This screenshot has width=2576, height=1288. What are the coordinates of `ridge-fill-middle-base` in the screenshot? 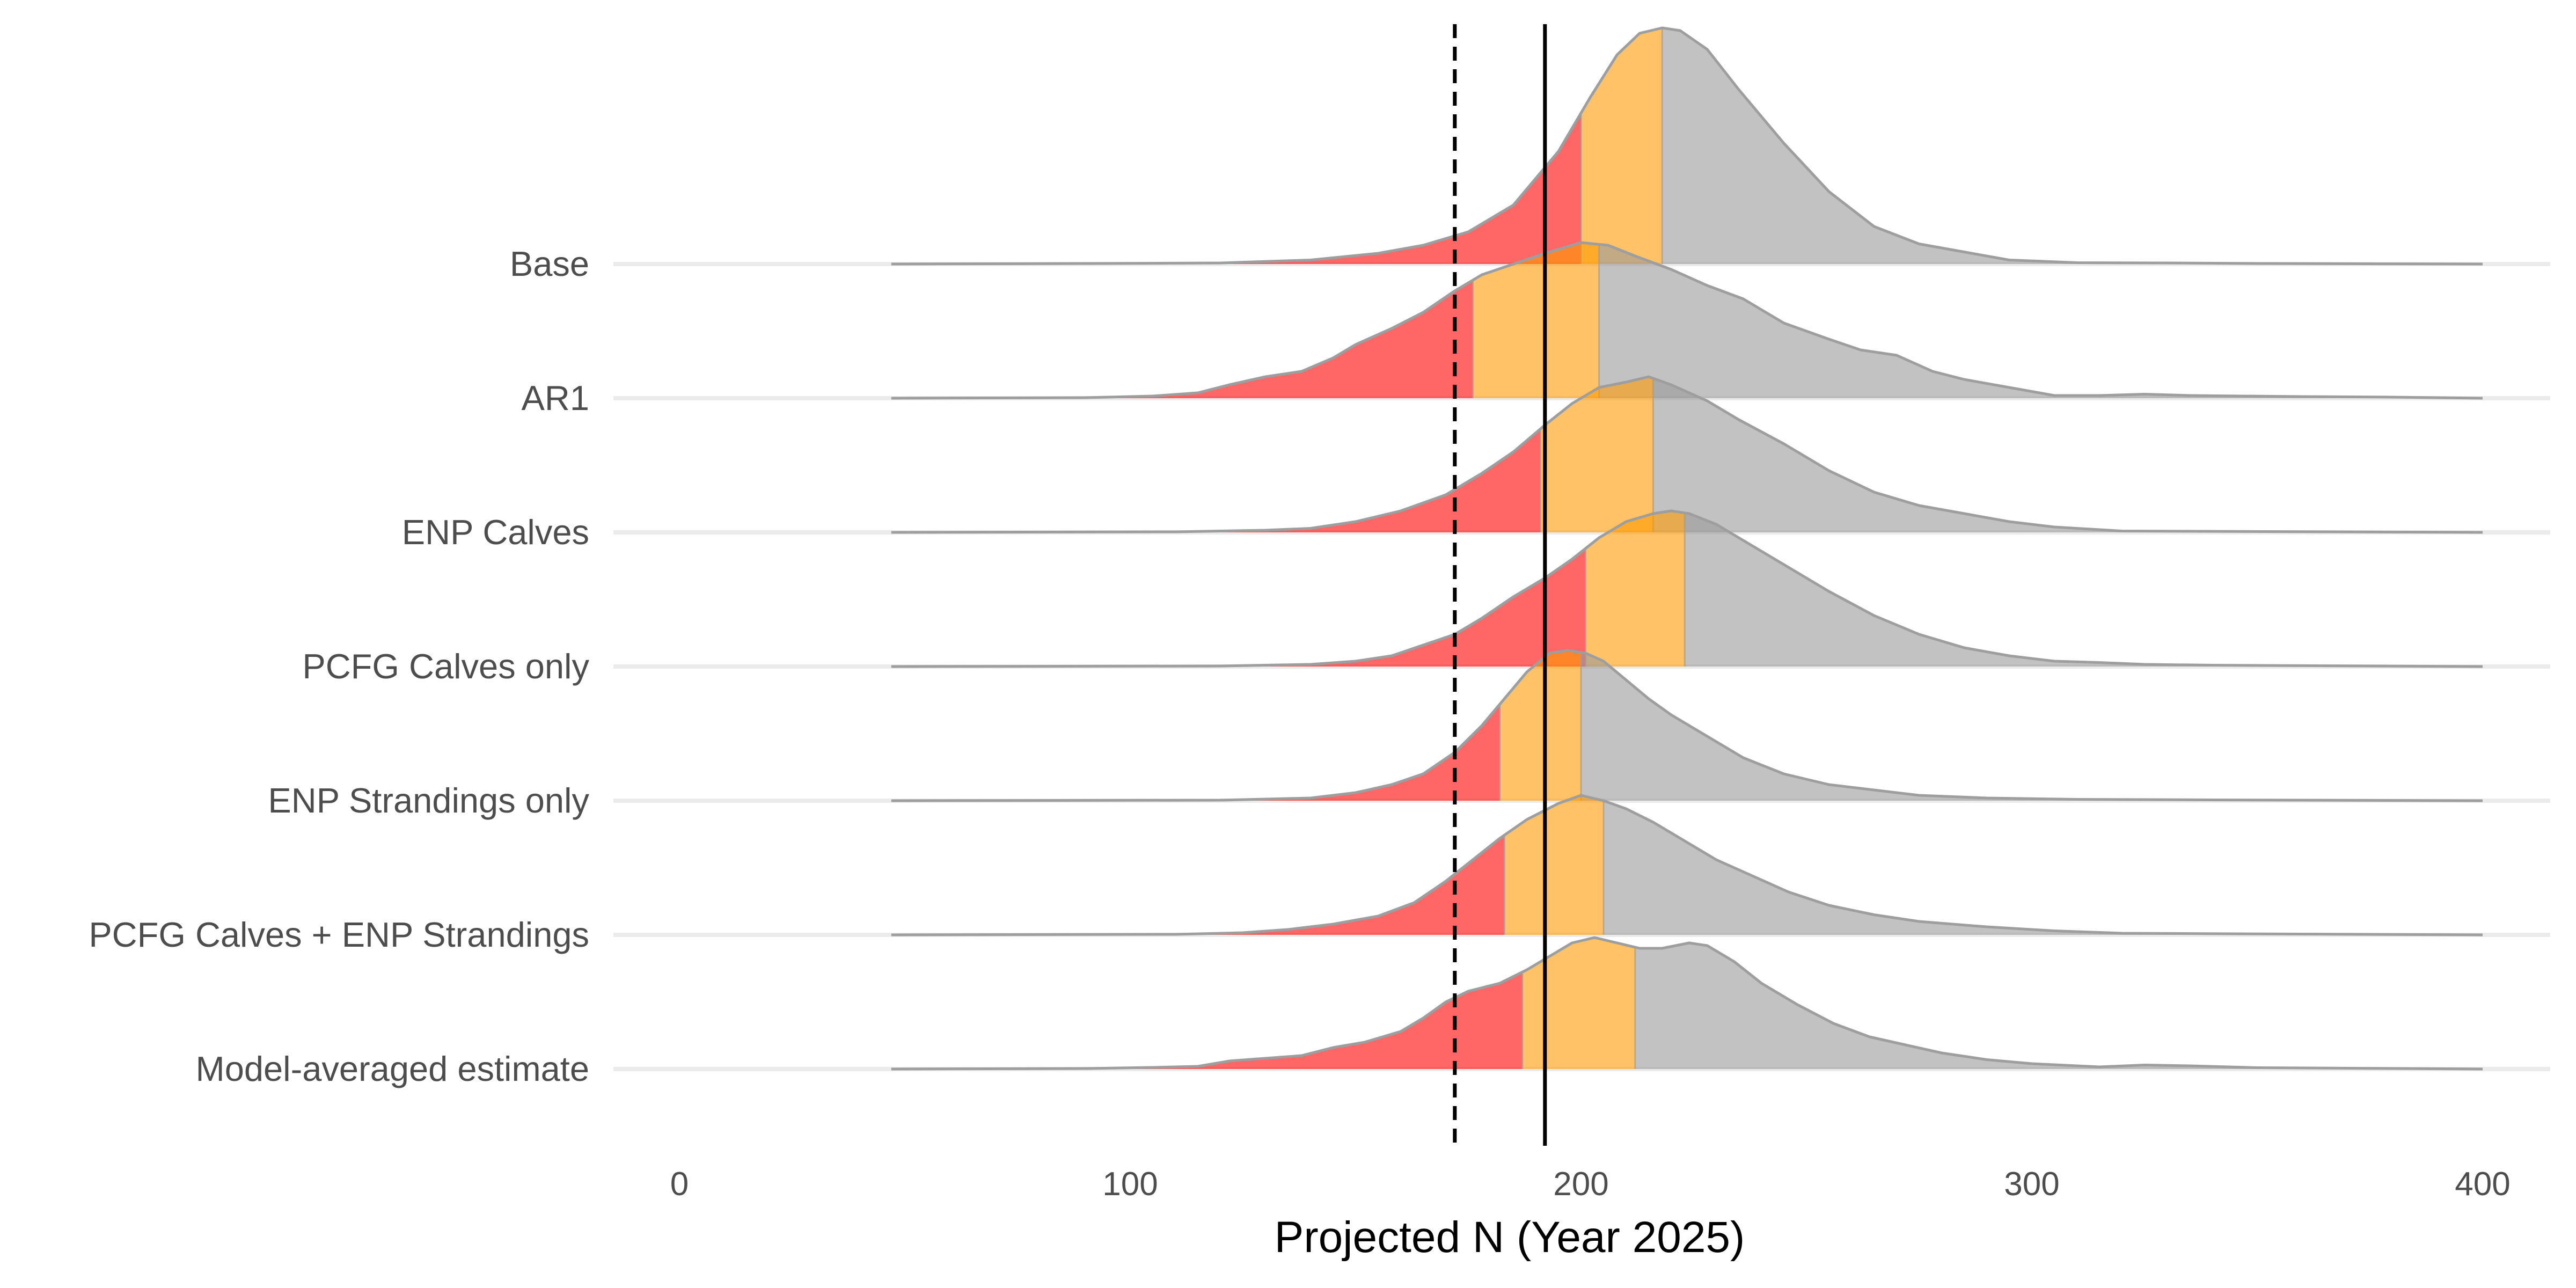 It's located at (1622, 146).